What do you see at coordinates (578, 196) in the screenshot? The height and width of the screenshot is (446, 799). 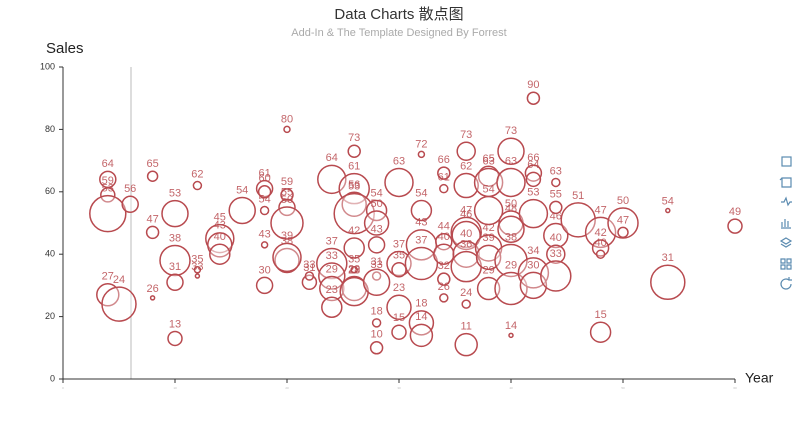 I see `data-label: 51` at bounding box center [578, 196].